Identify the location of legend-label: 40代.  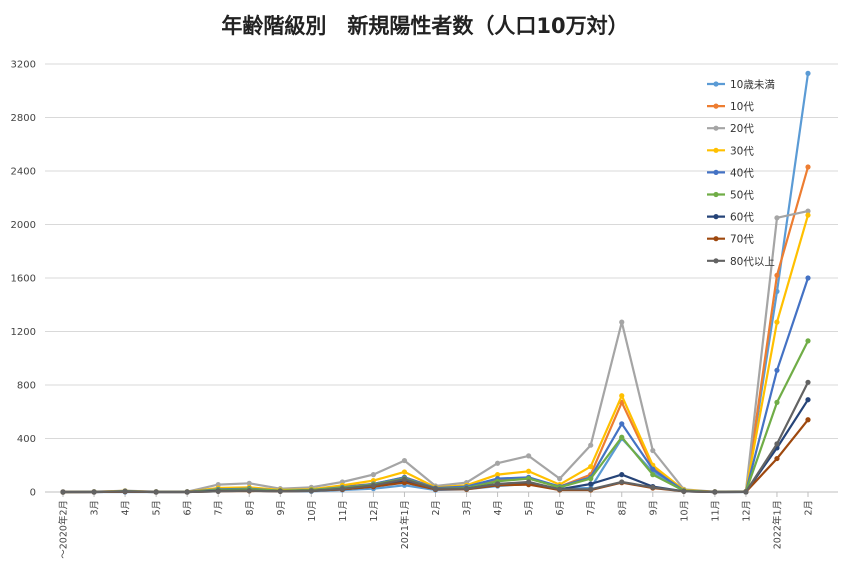
(742, 173).